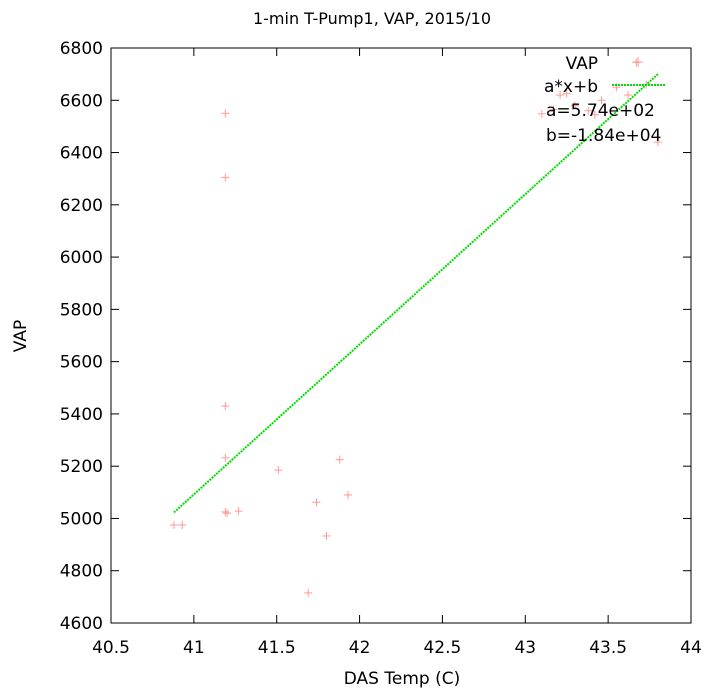 Image resolution: width=715 pixels, height=698 pixels. What do you see at coordinates (81, 467) in the screenshot?
I see `y-tick-label: 5200` at bounding box center [81, 467].